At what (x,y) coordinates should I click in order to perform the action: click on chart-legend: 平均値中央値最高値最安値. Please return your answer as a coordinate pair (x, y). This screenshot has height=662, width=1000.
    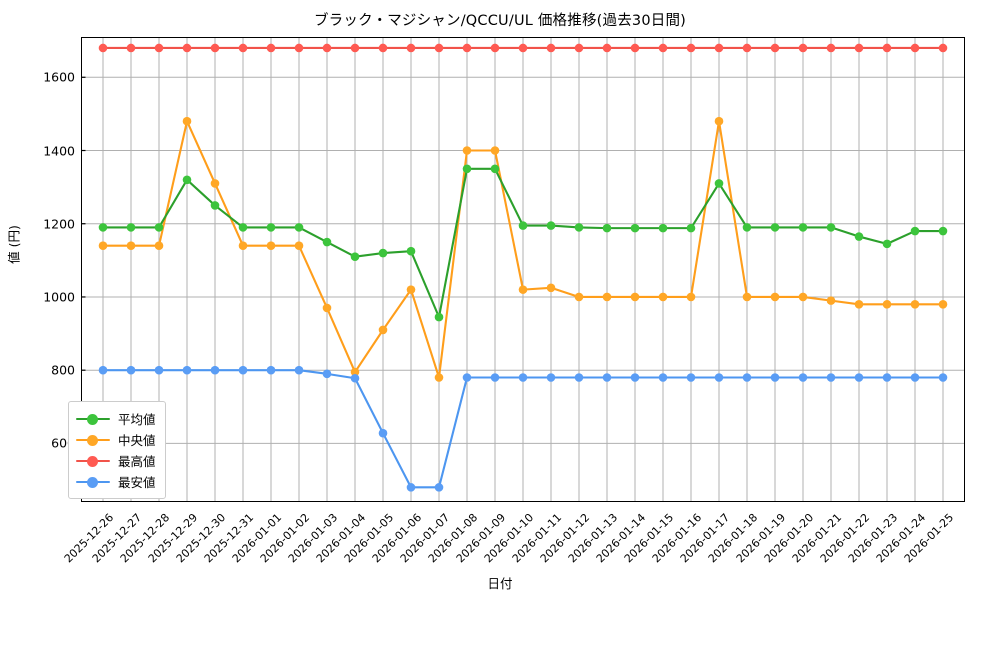
    Looking at the image, I should click on (117, 450).